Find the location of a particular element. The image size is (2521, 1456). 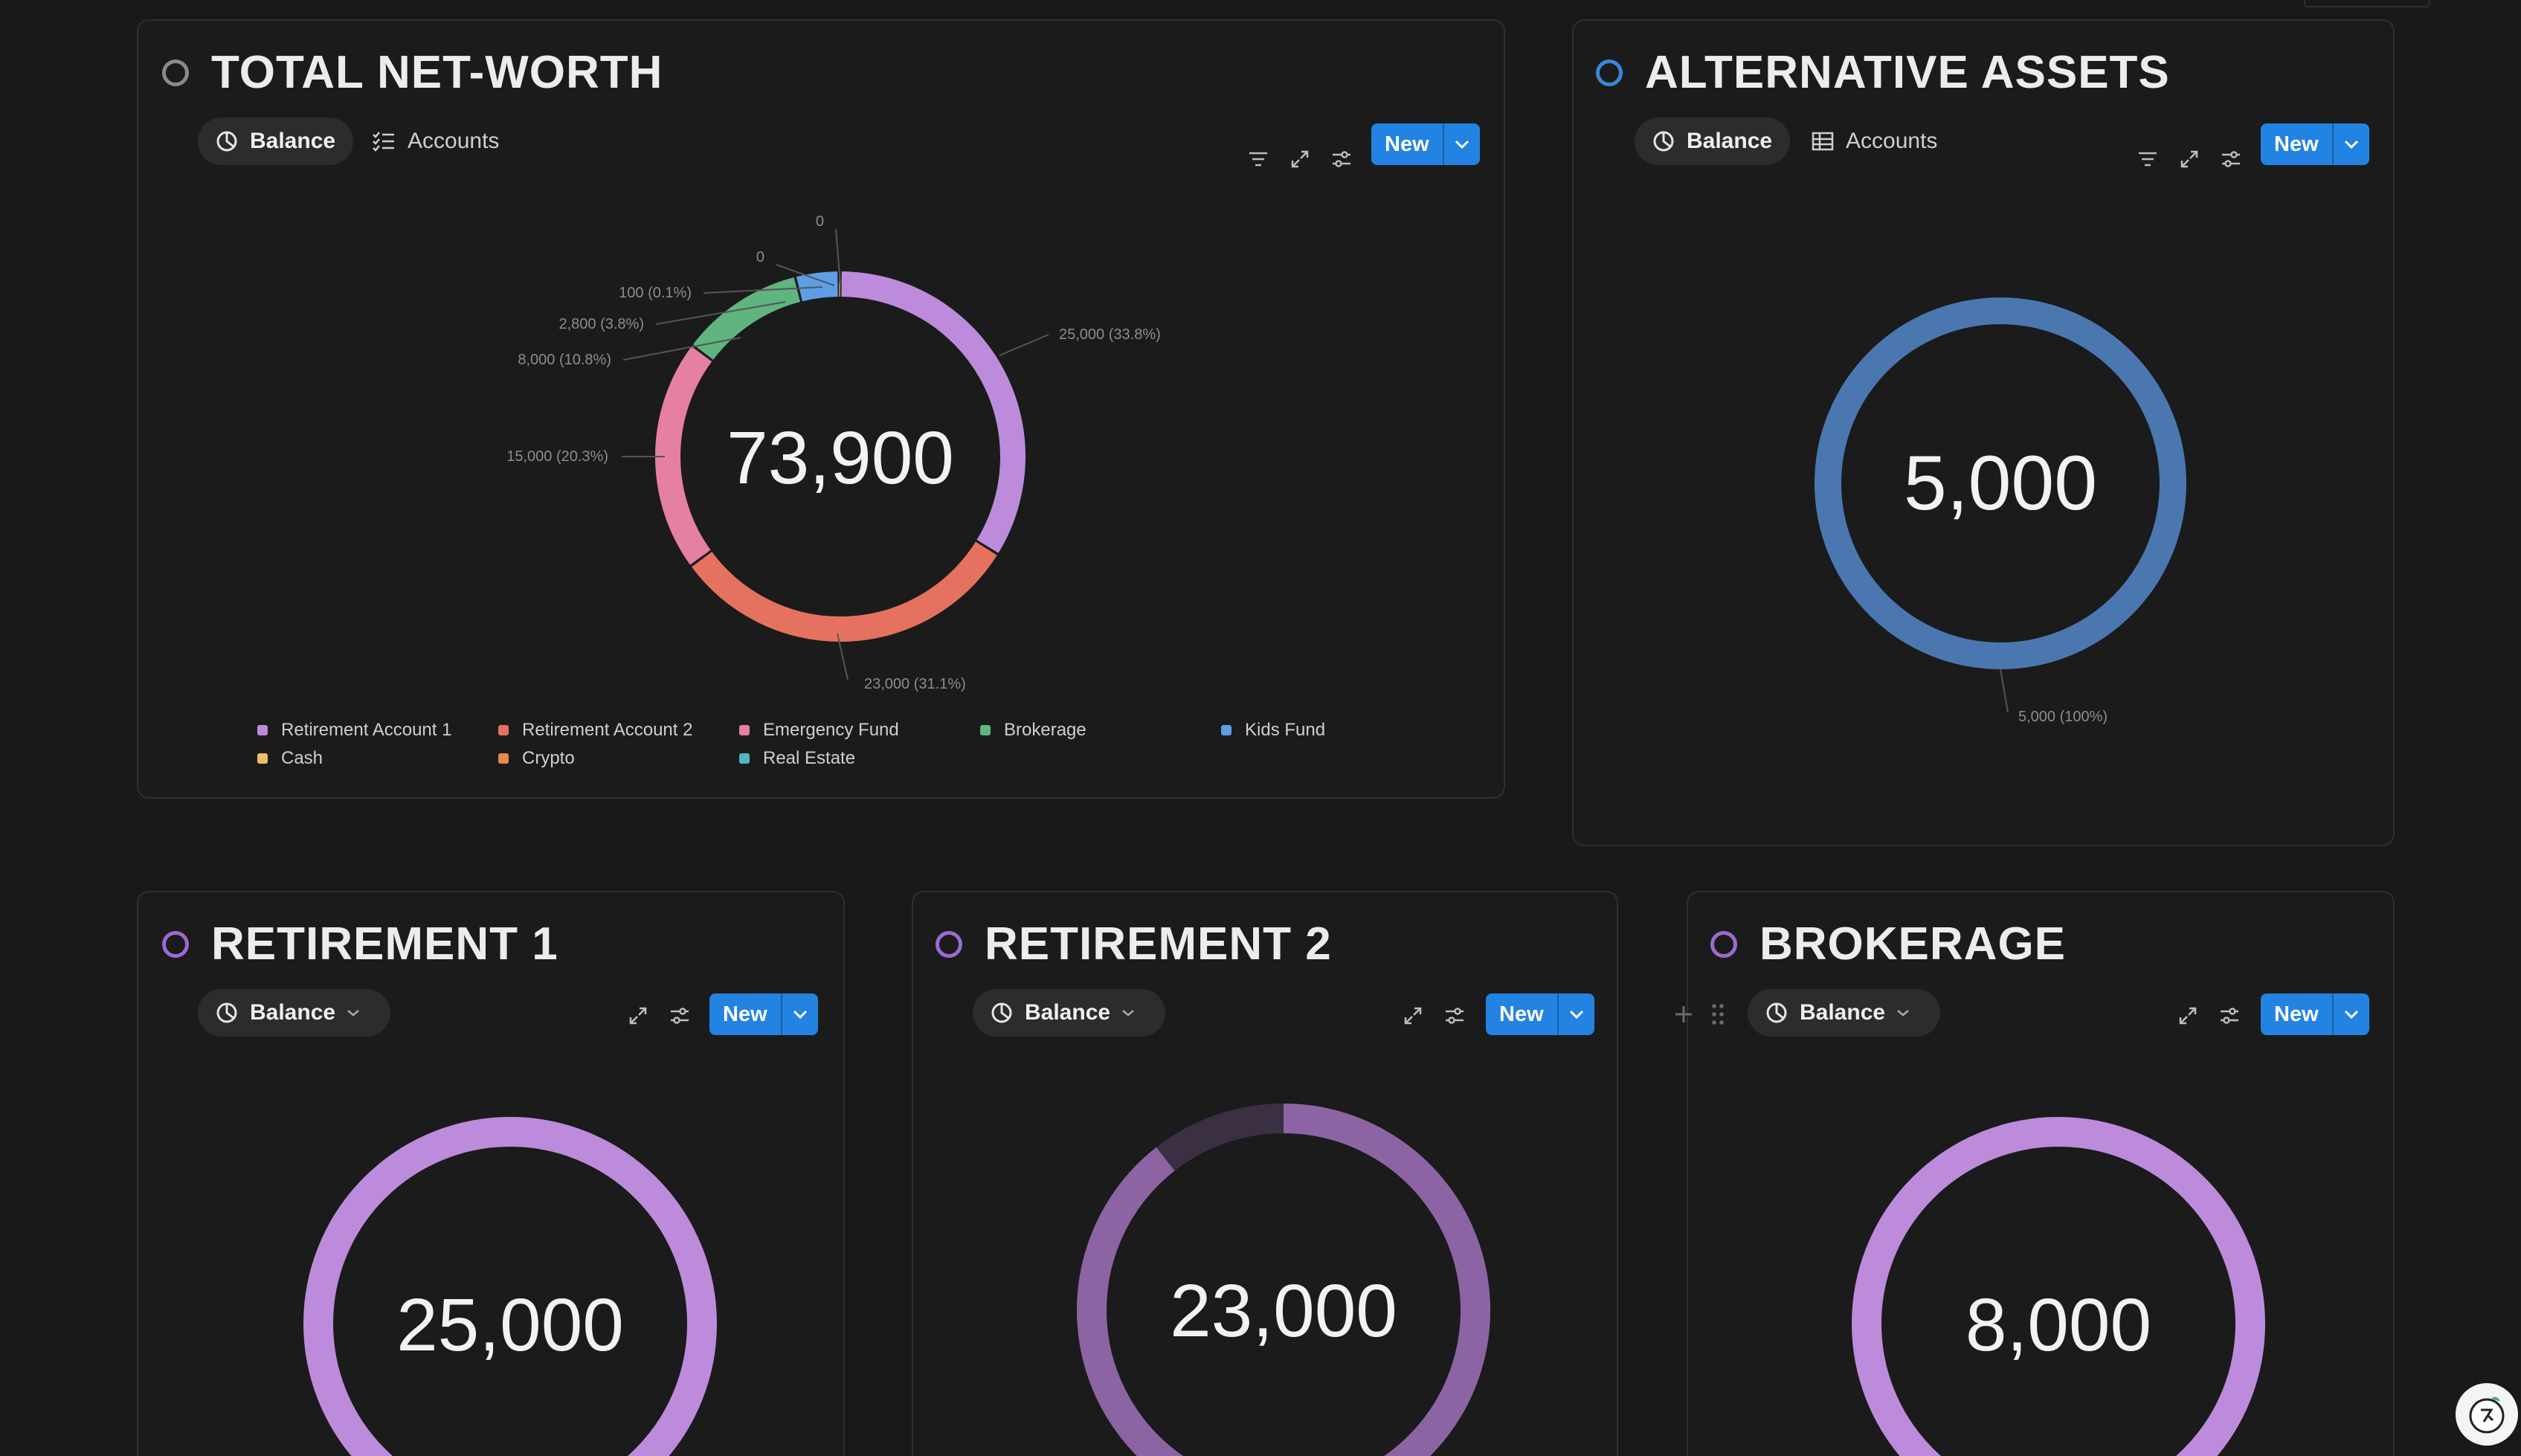

drag-handle-icon is located at coordinates (1718, 1016).